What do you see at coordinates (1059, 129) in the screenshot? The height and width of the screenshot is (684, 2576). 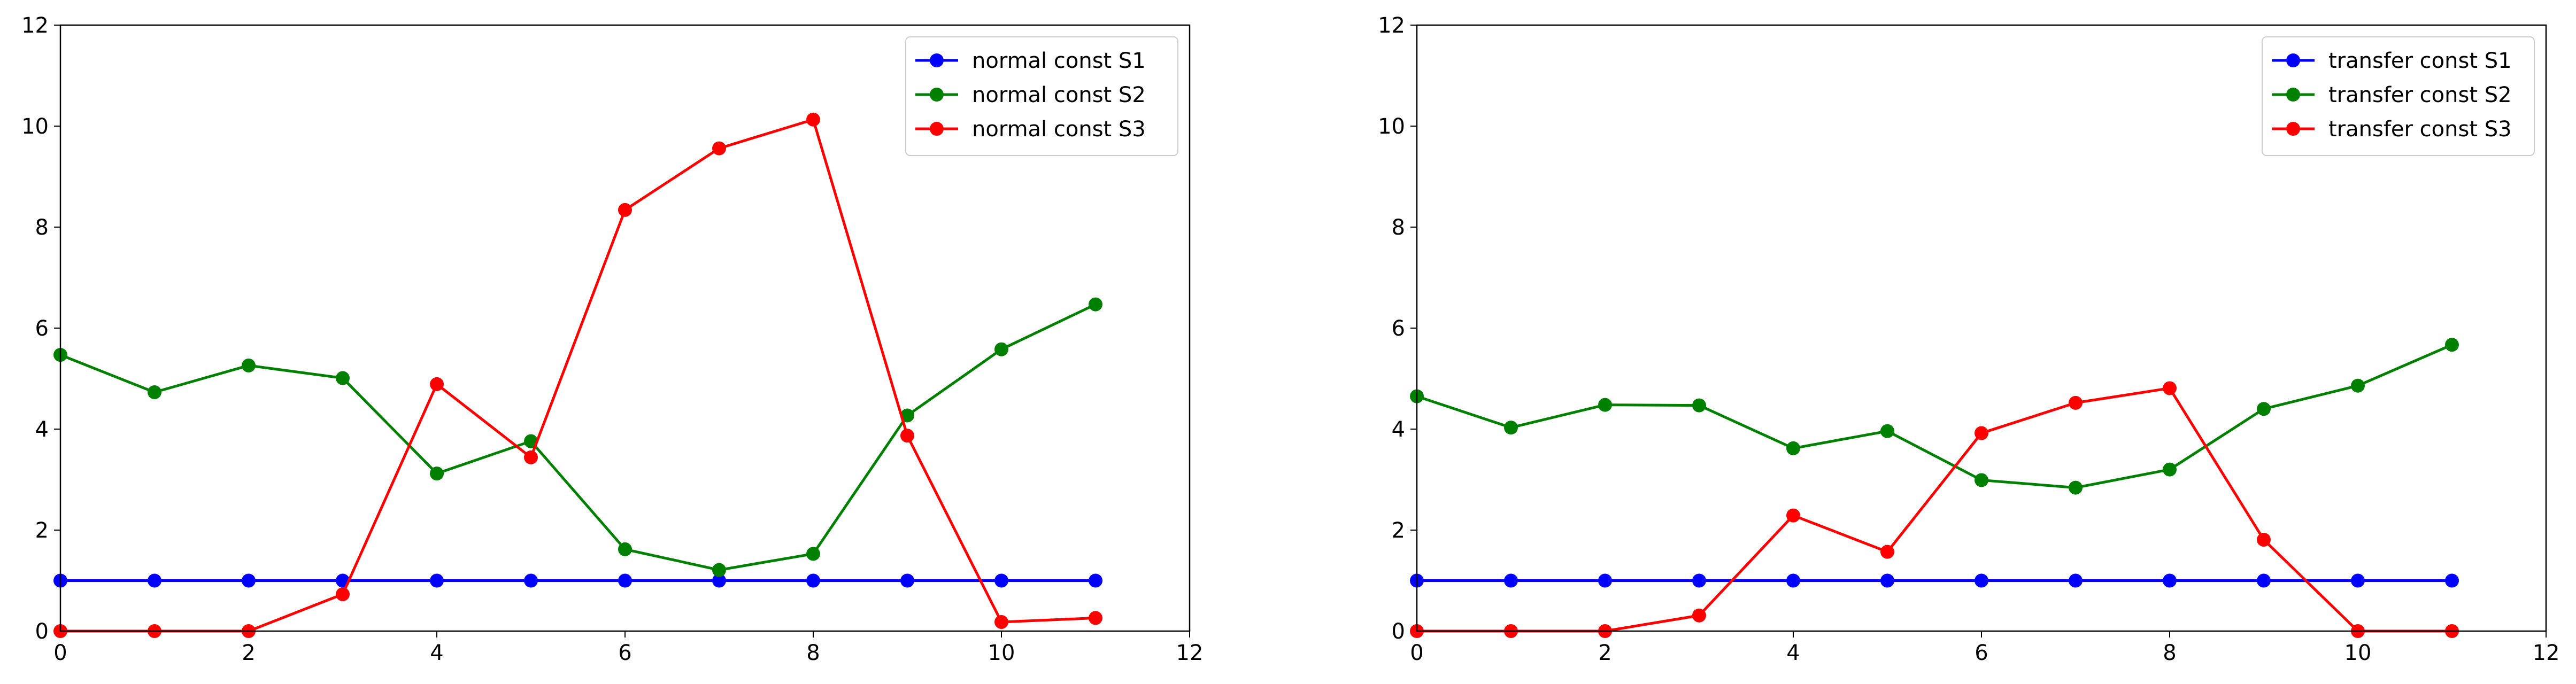 I see `legend-label: normal const S3` at bounding box center [1059, 129].